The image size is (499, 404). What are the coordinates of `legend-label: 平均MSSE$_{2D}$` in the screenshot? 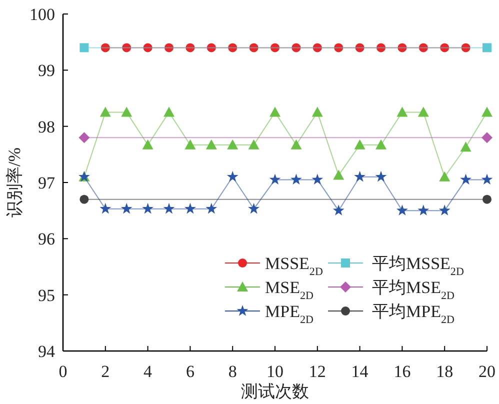 It's located at (418, 266).